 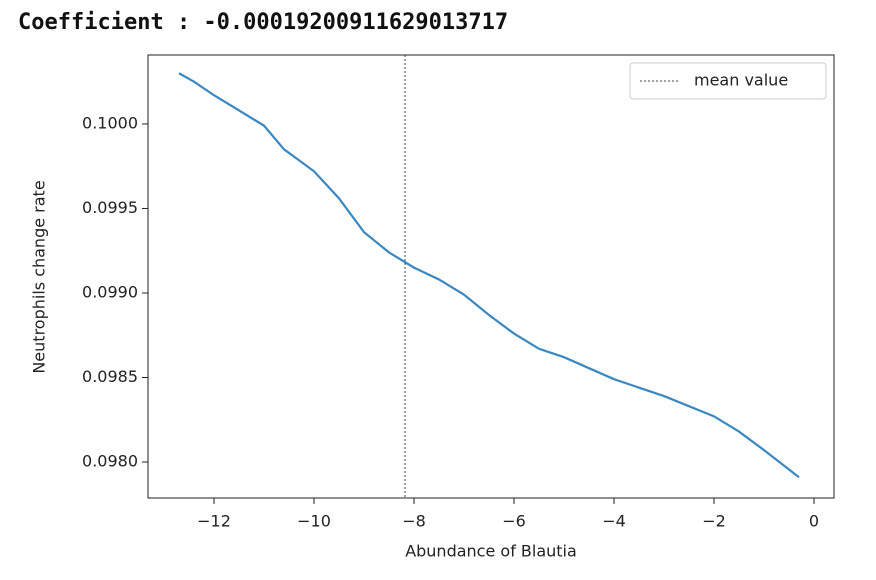 What do you see at coordinates (491, 551) in the screenshot?
I see `x-axis-label: Abundance of Blautia` at bounding box center [491, 551].